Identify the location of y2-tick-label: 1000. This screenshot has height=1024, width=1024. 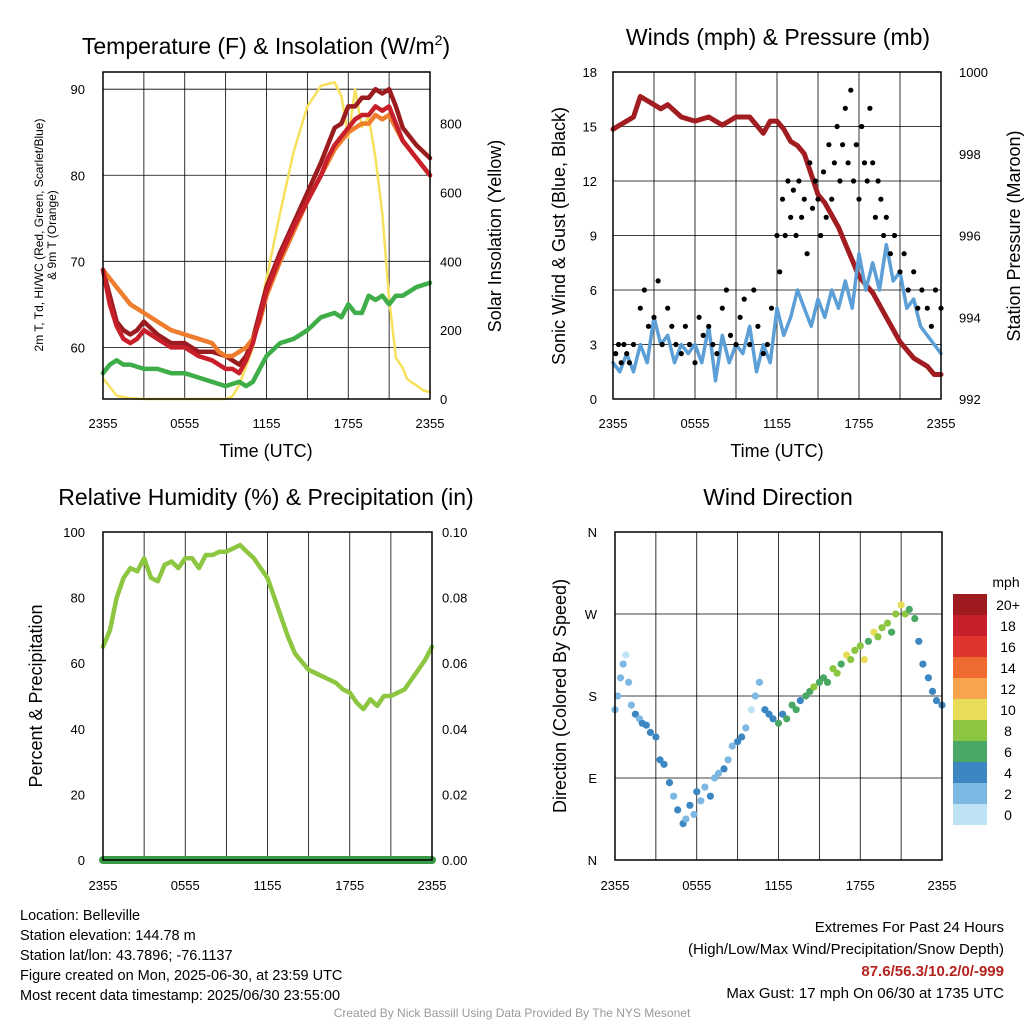
(973, 72).